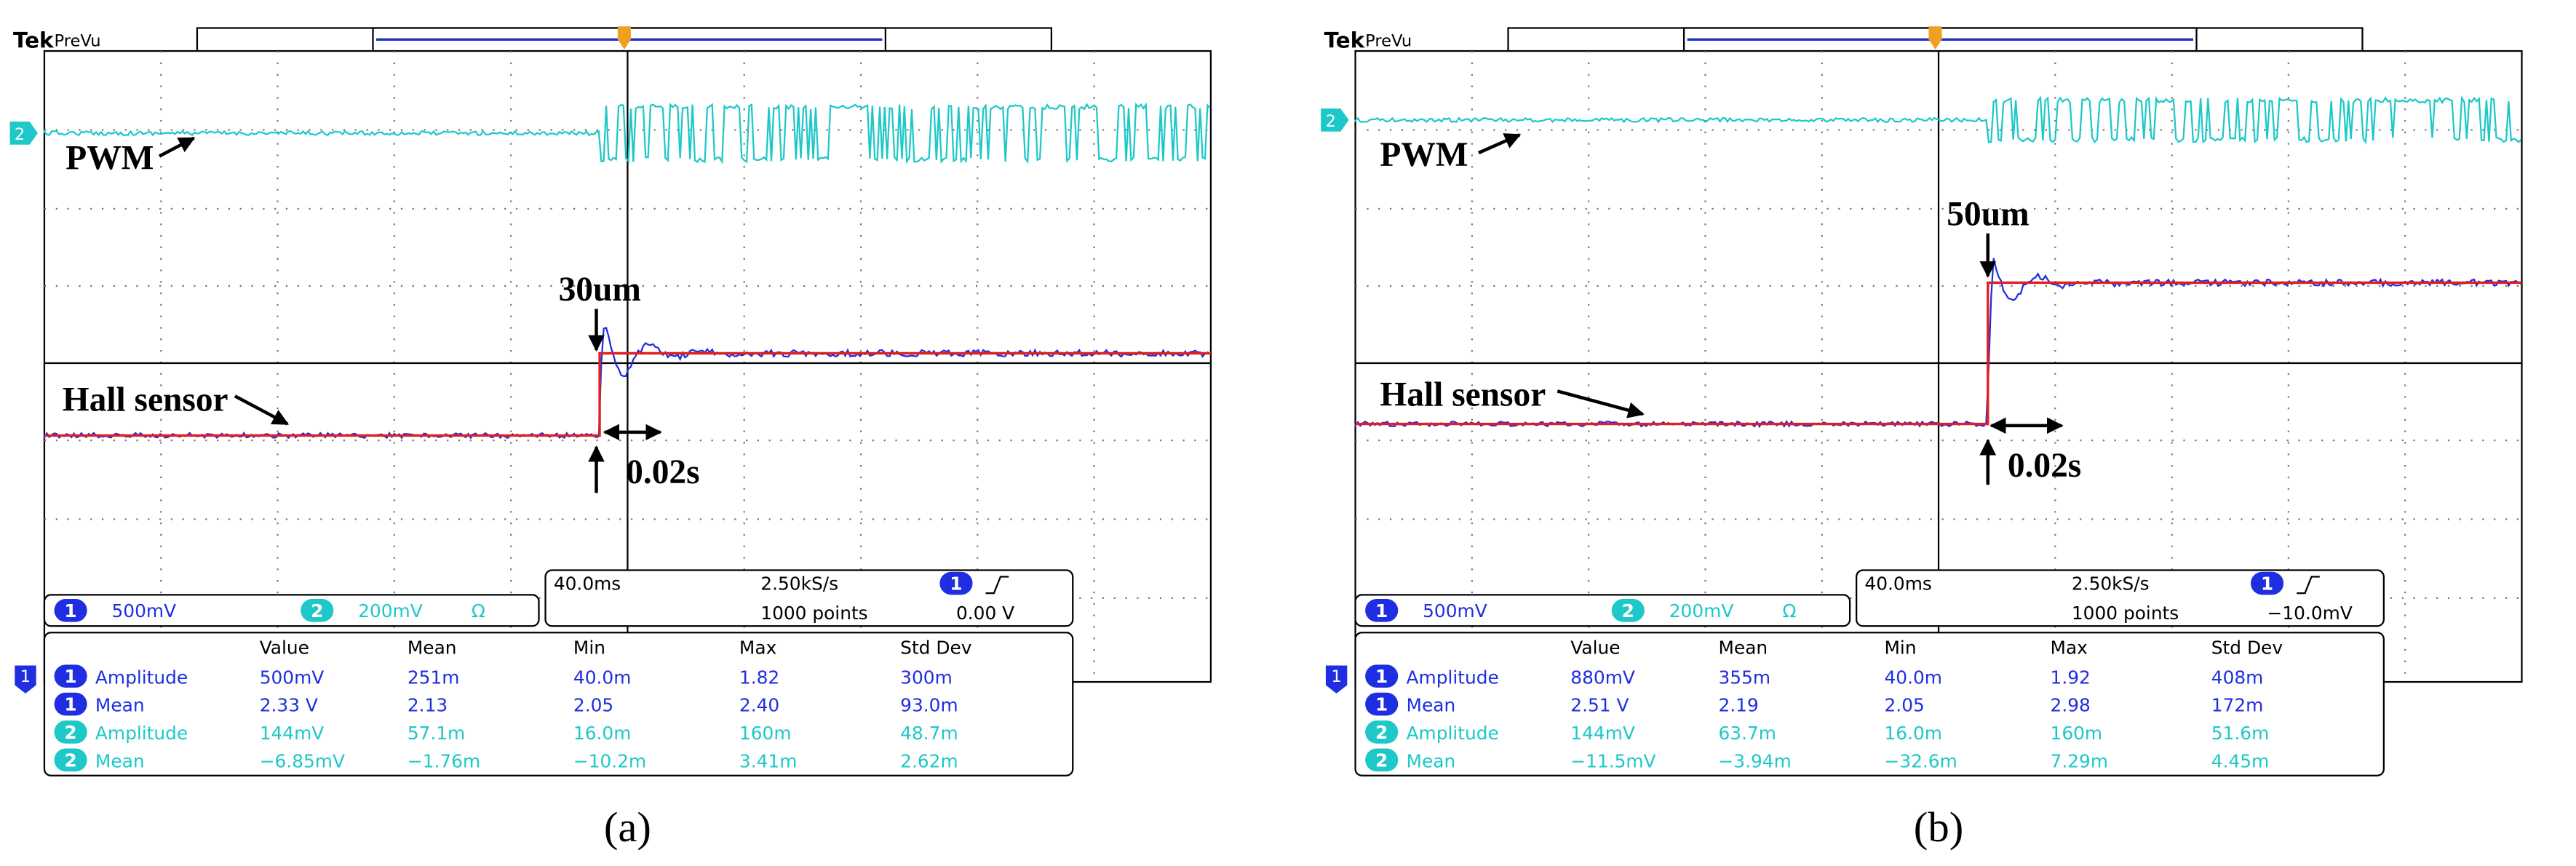 The width and height of the screenshot is (2576, 866). What do you see at coordinates (985, 613) in the screenshot?
I see `trigger-level: 0.00 V` at bounding box center [985, 613].